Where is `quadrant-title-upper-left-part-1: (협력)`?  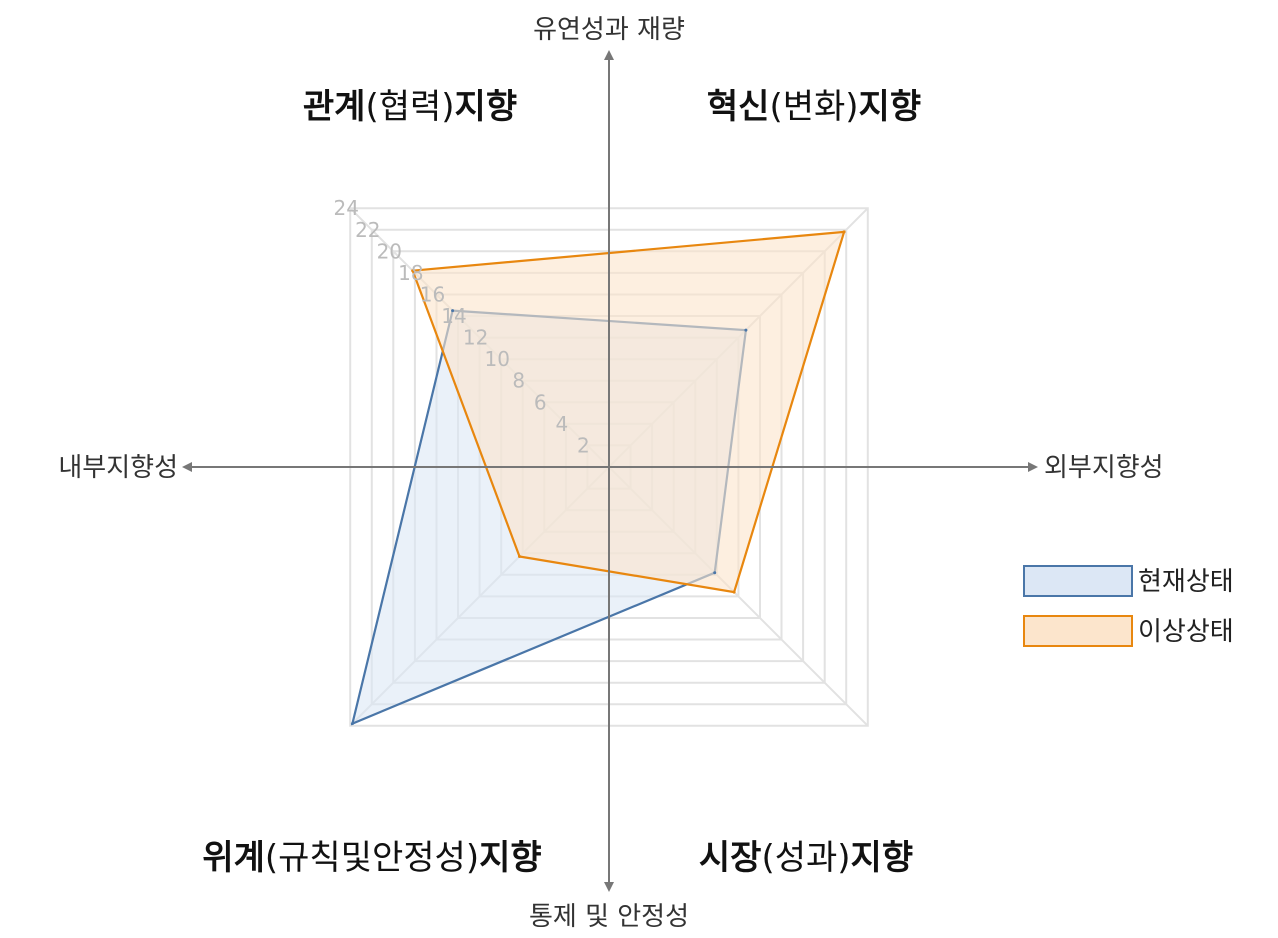
quadrant-title-upper-left-part-1: (협력) is located at coordinates (409, 107).